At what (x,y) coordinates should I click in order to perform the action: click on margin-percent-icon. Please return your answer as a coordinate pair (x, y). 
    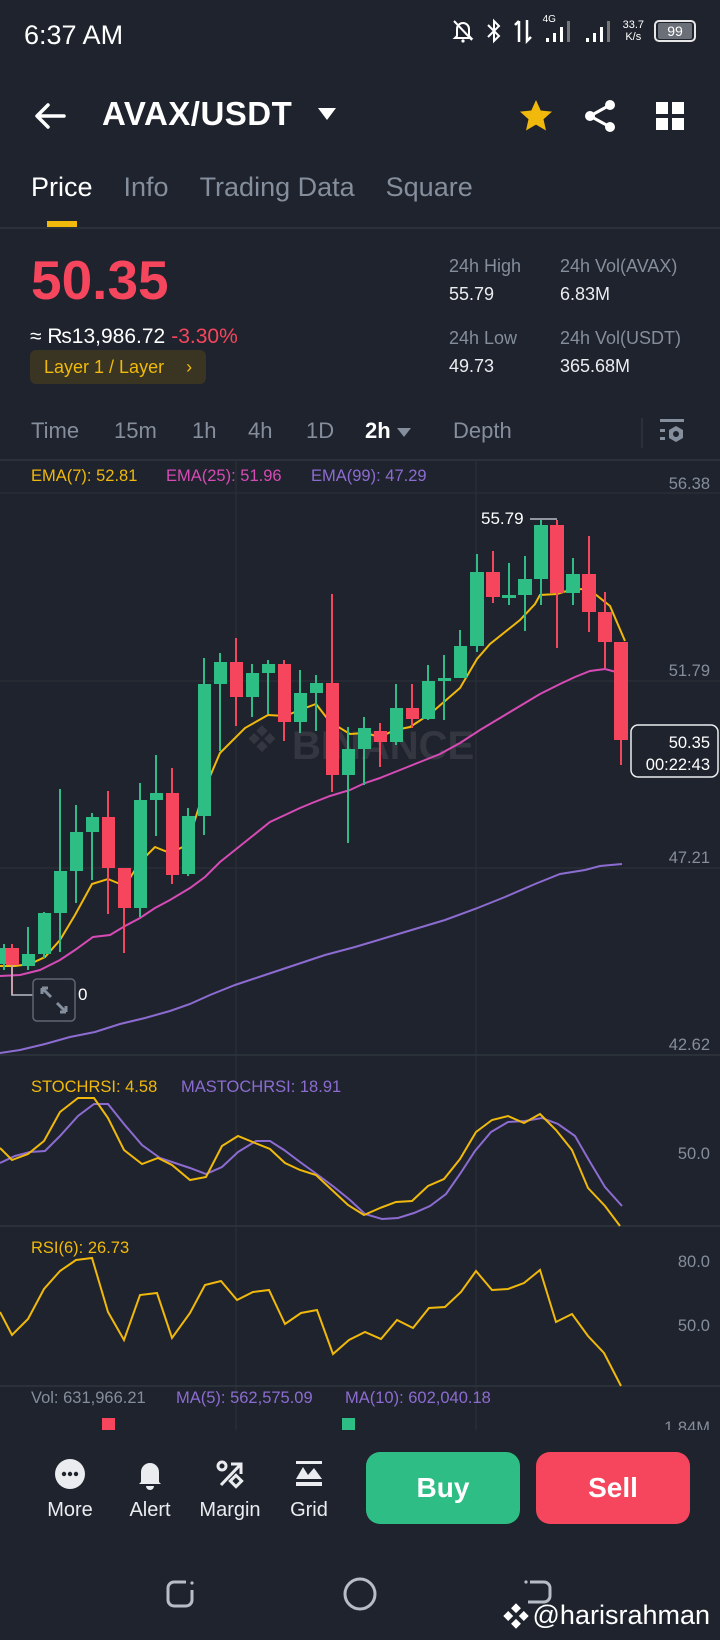
    Looking at the image, I should click on (230, 1474).